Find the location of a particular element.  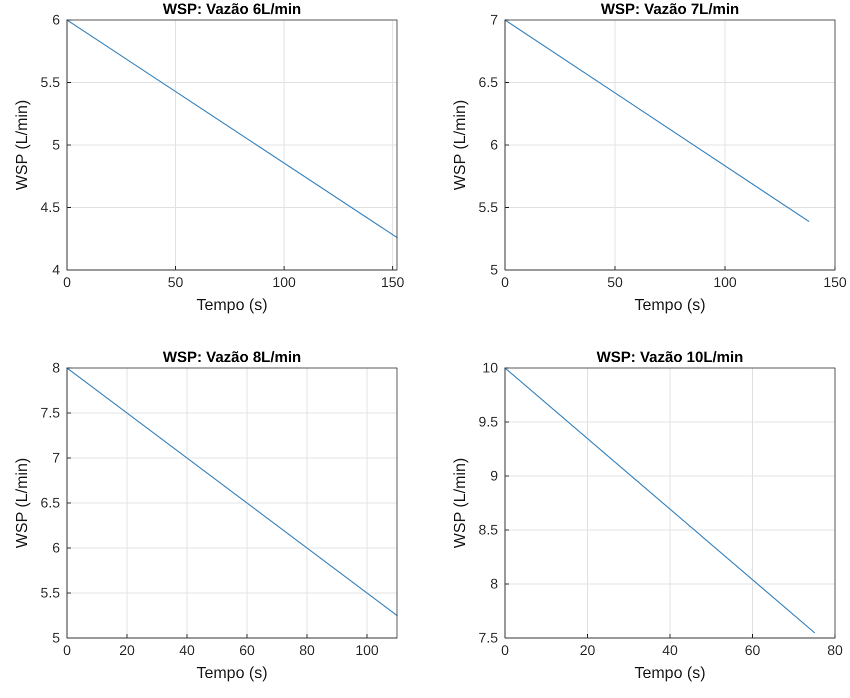

y-tick-label: 4 is located at coordinates (56, 269).